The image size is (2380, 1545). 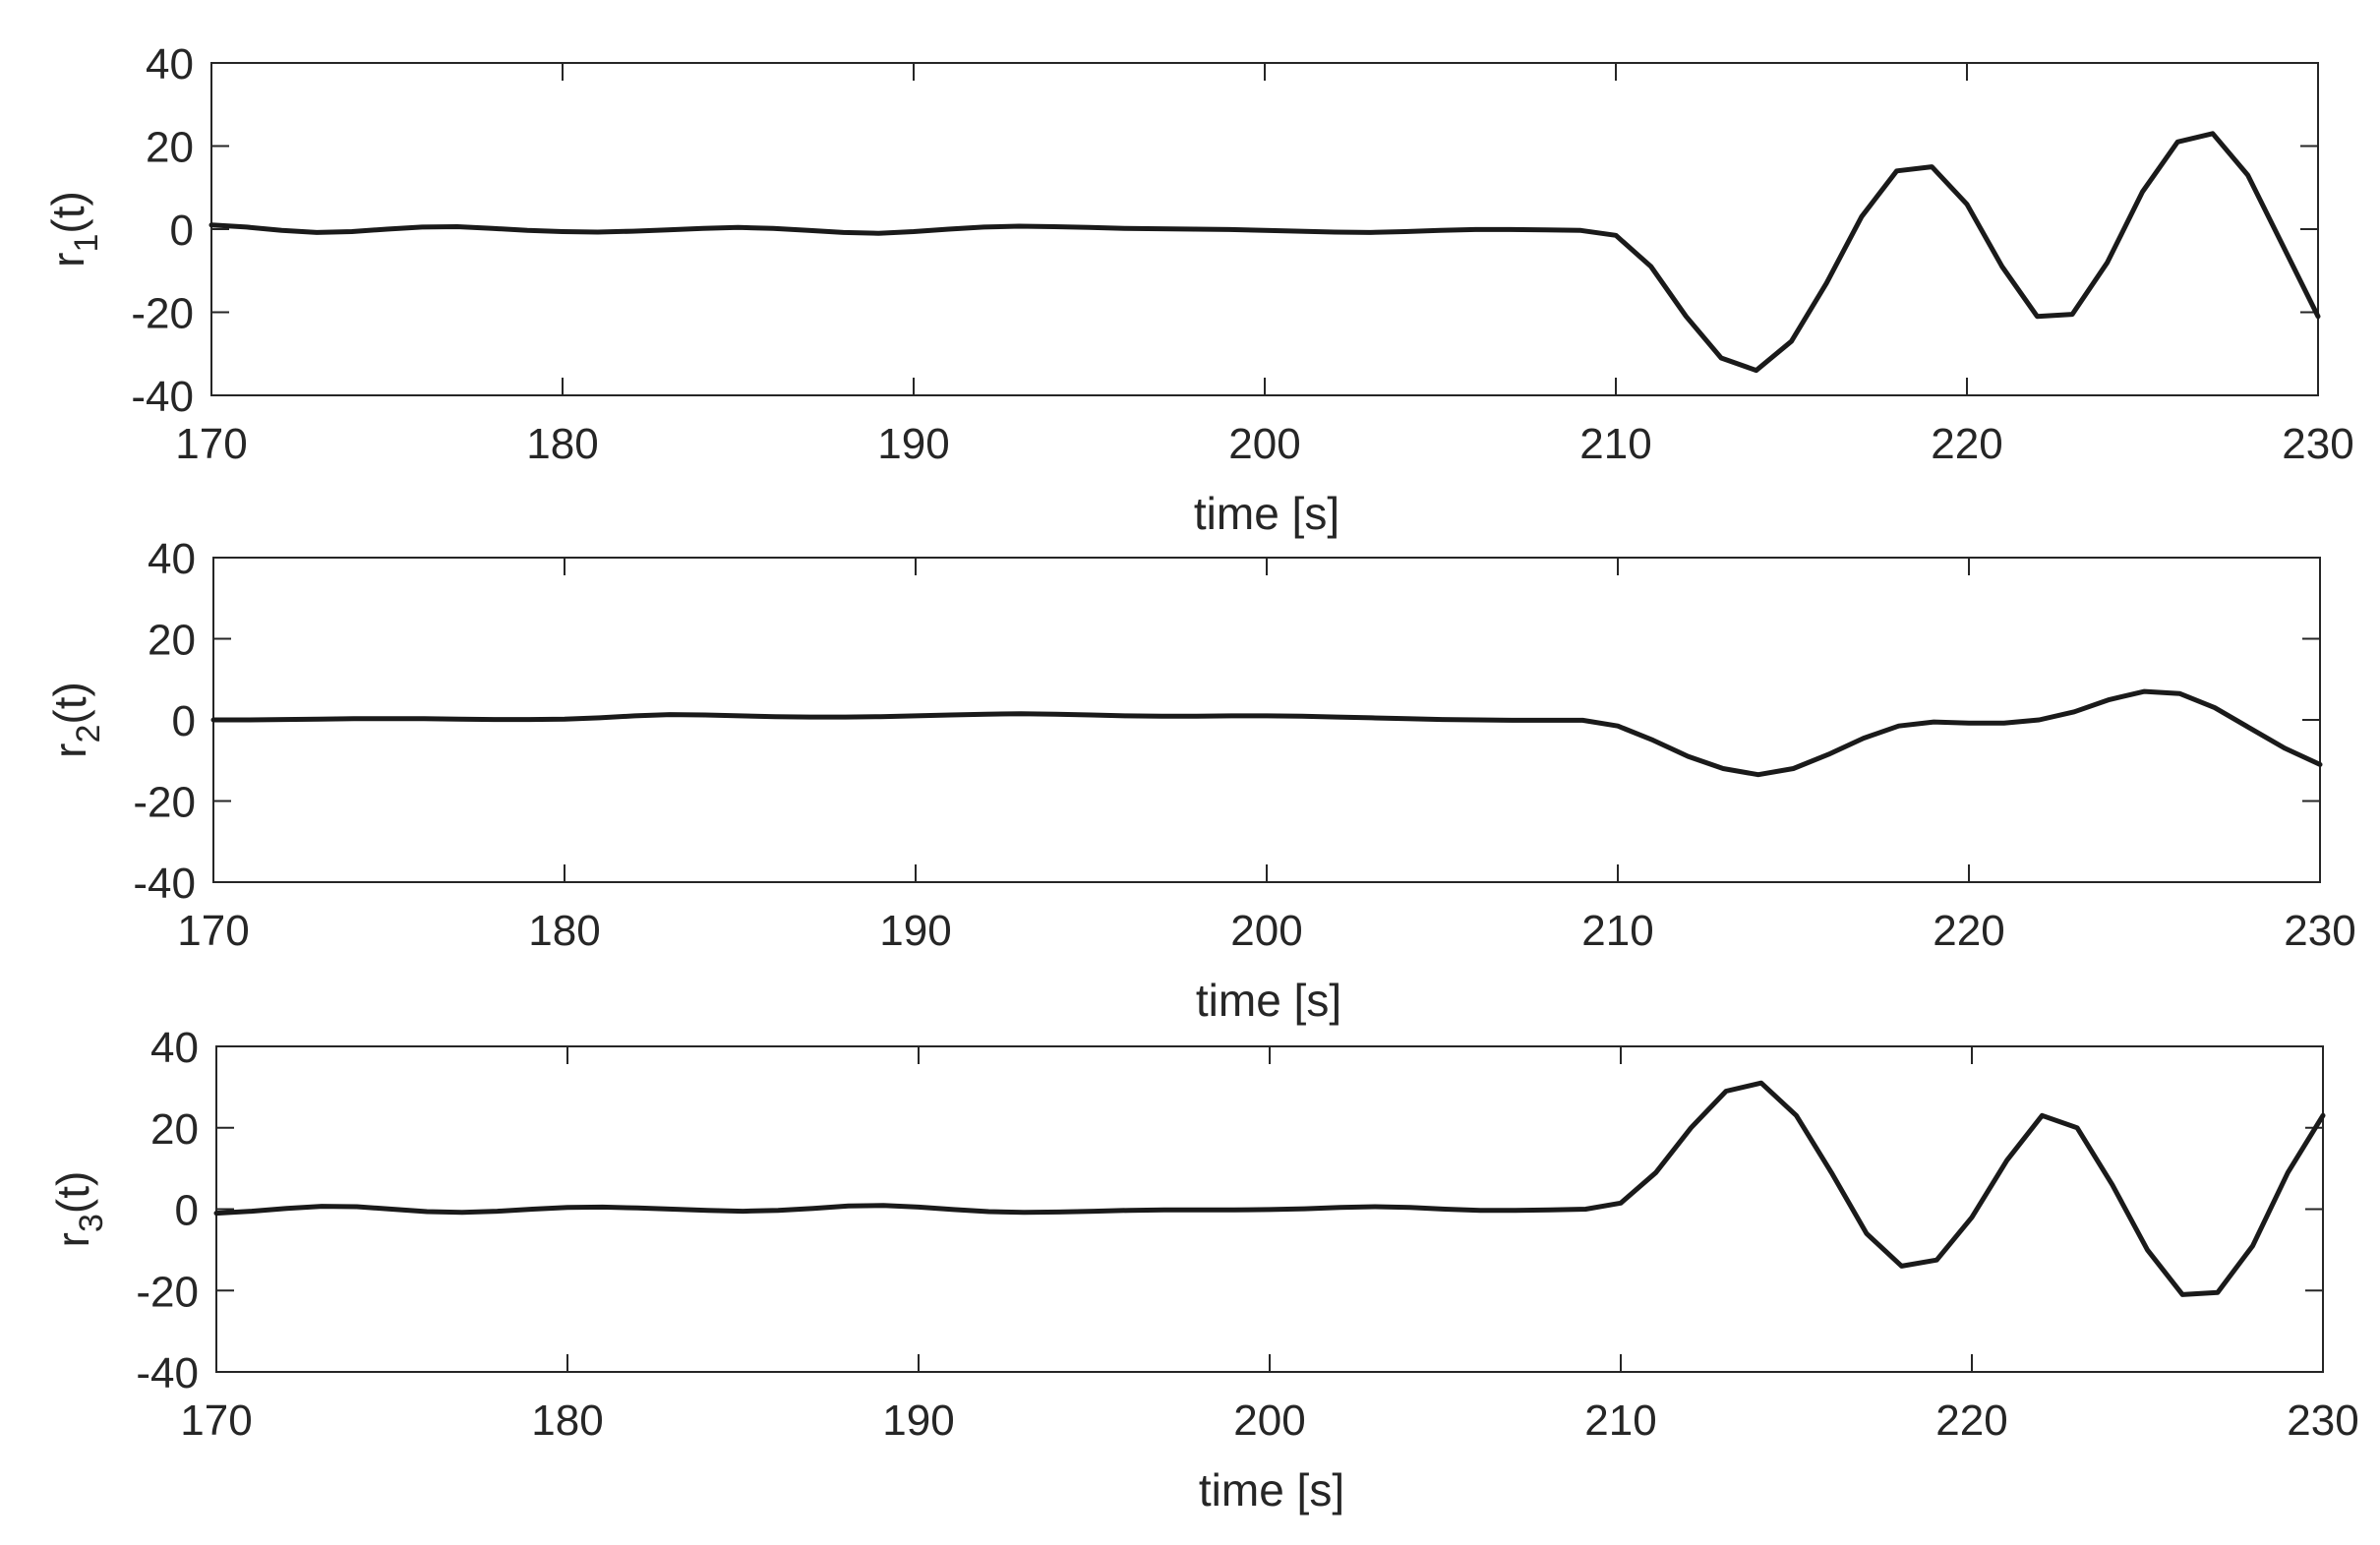 I want to click on y-axis-title: r3(t), so click(x=78, y=1209).